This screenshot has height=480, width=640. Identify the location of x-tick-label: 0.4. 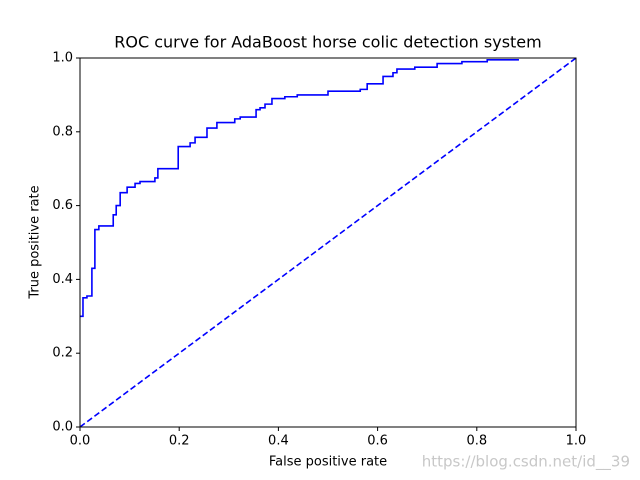
(278, 441).